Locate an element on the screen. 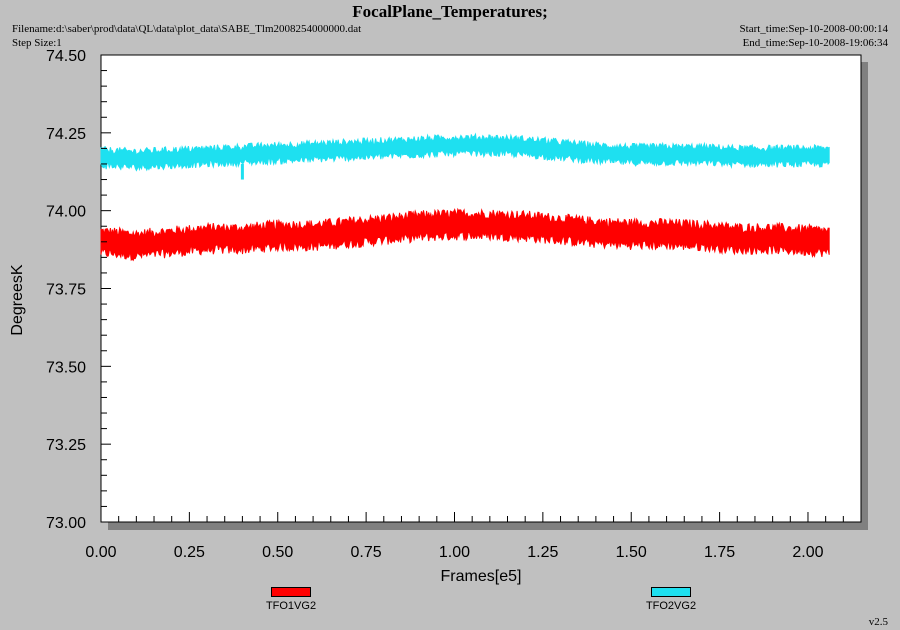 Image resolution: width=900 pixels, height=630 pixels. y-tick-label: 73.75 is located at coordinates (66, 290).